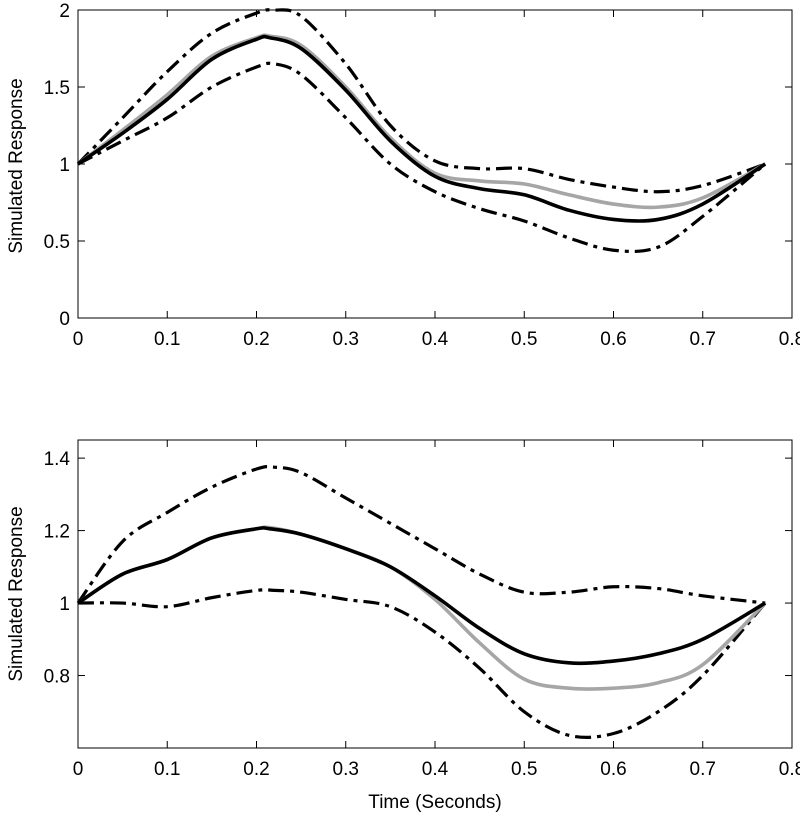  What do you see at coordinates (256, 339) in the screenshot?
I see `top-plot-x-tick-label: 0.2` at bounding box center [256, 339].